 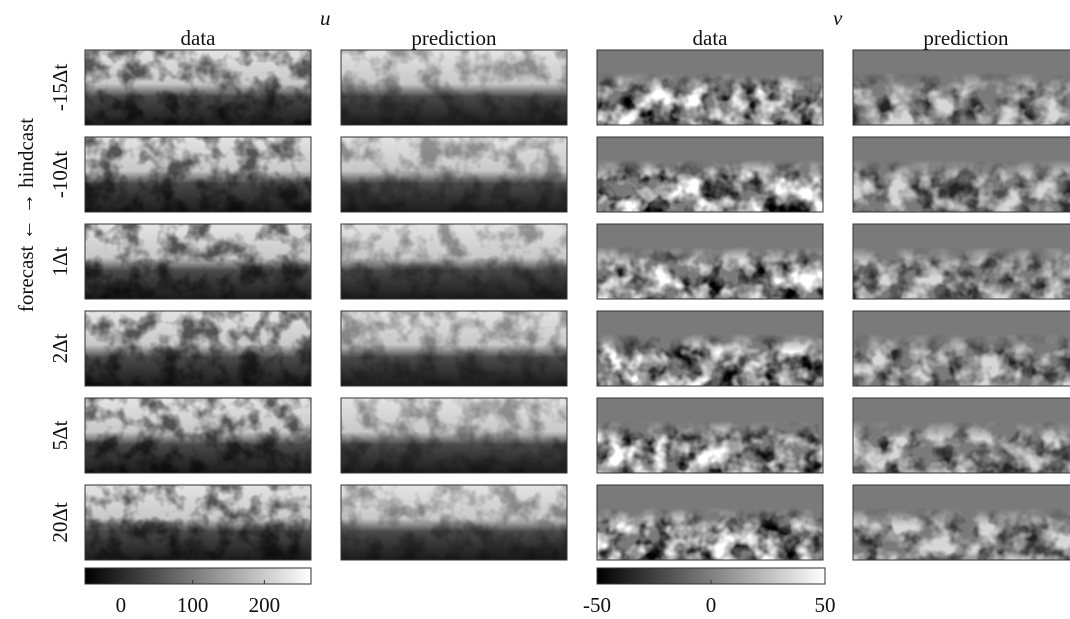 I want to click on row-label: 1Δt, so click(x=60, y=261).